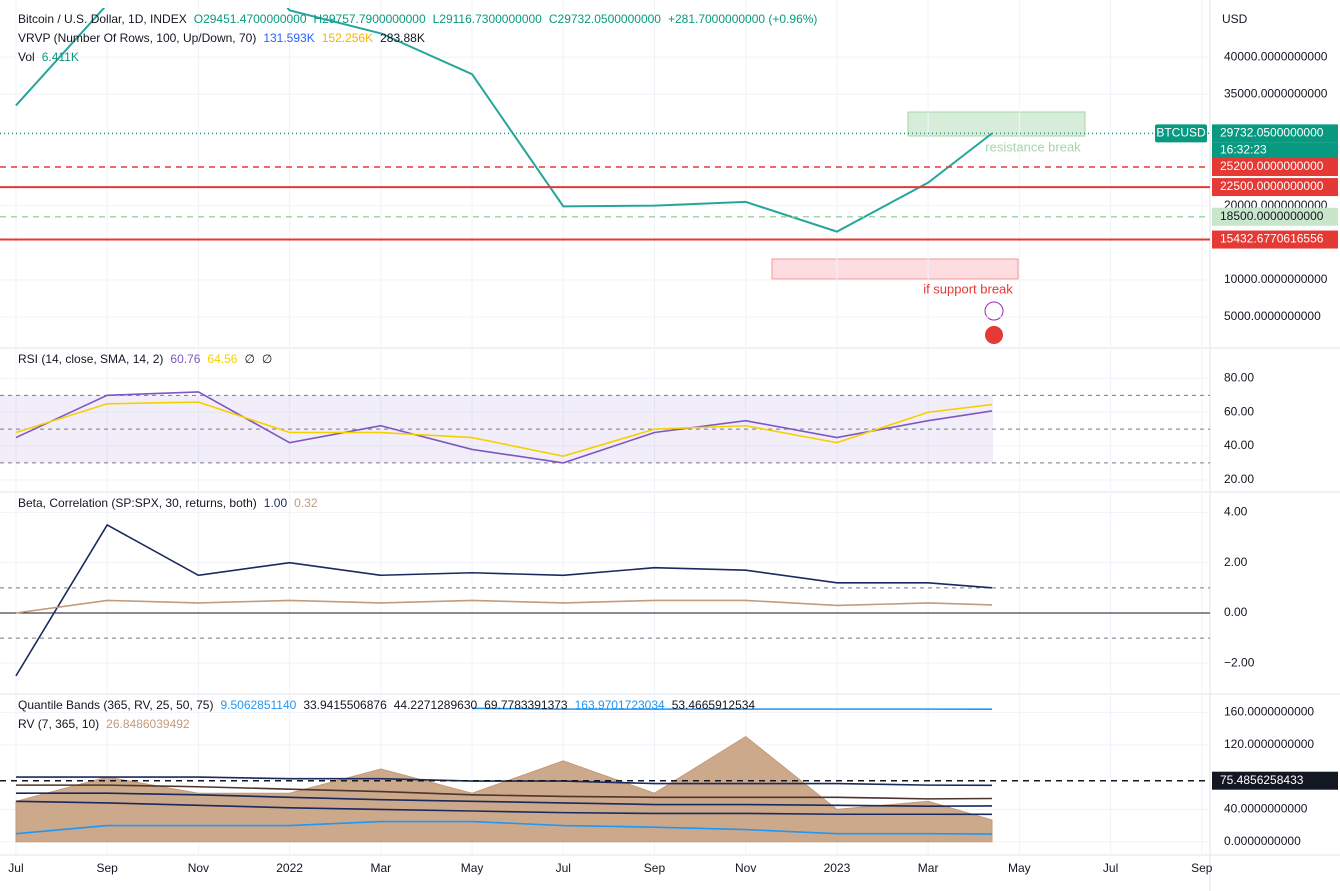  I want to click on status-text: 0.32, so click(306, 503).